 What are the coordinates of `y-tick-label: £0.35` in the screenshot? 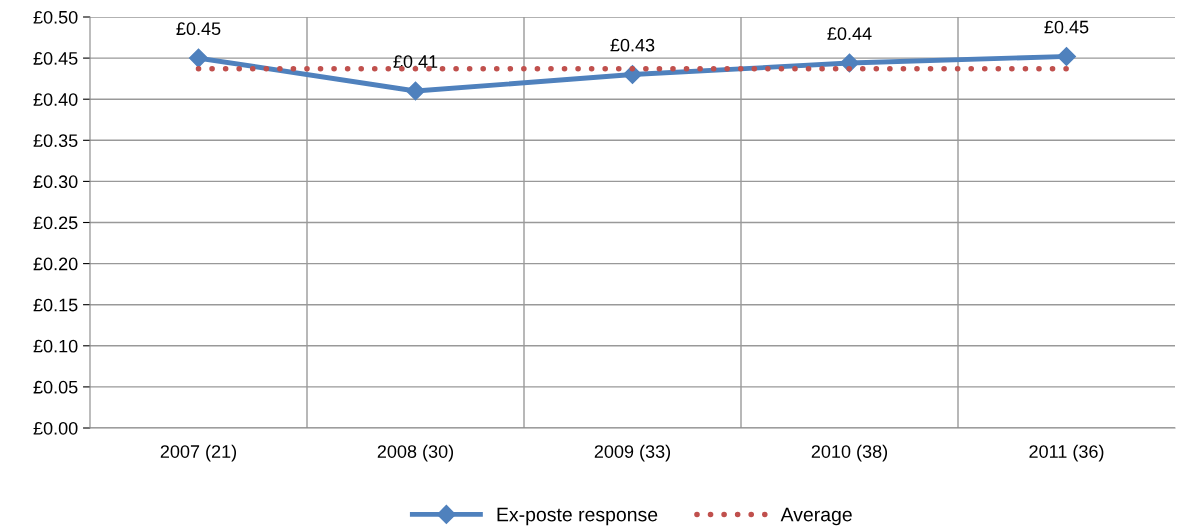 It's located at (55, 141).